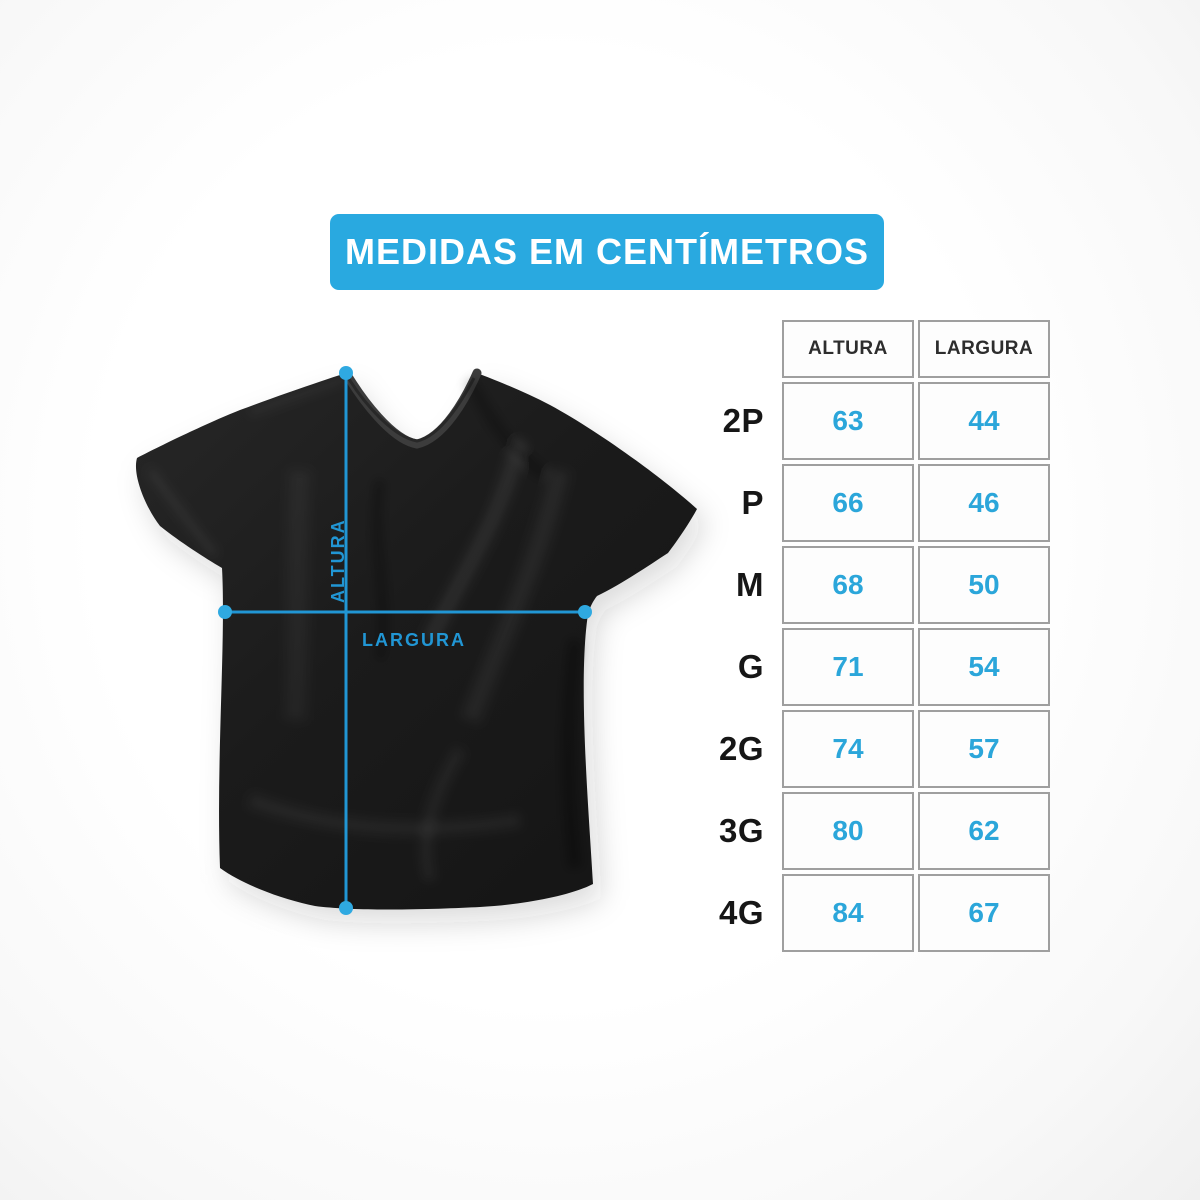  Describe the element at coordinates (225, 612) in the screenshot. I see `measure-dot-left` at that location.